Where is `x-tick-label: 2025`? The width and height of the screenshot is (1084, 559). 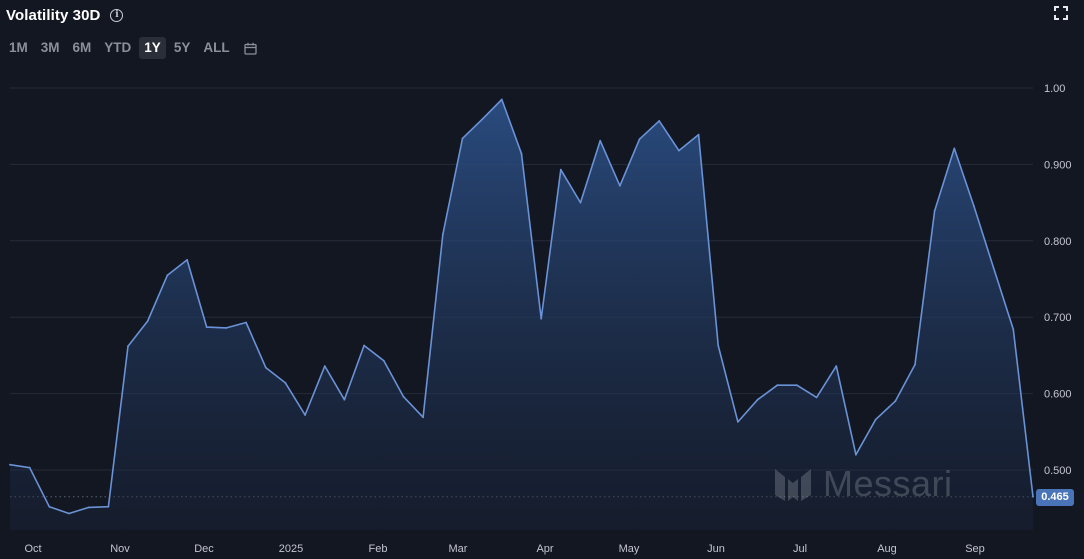
x-tick-label: 2025 is located at coordinates (291, 549).